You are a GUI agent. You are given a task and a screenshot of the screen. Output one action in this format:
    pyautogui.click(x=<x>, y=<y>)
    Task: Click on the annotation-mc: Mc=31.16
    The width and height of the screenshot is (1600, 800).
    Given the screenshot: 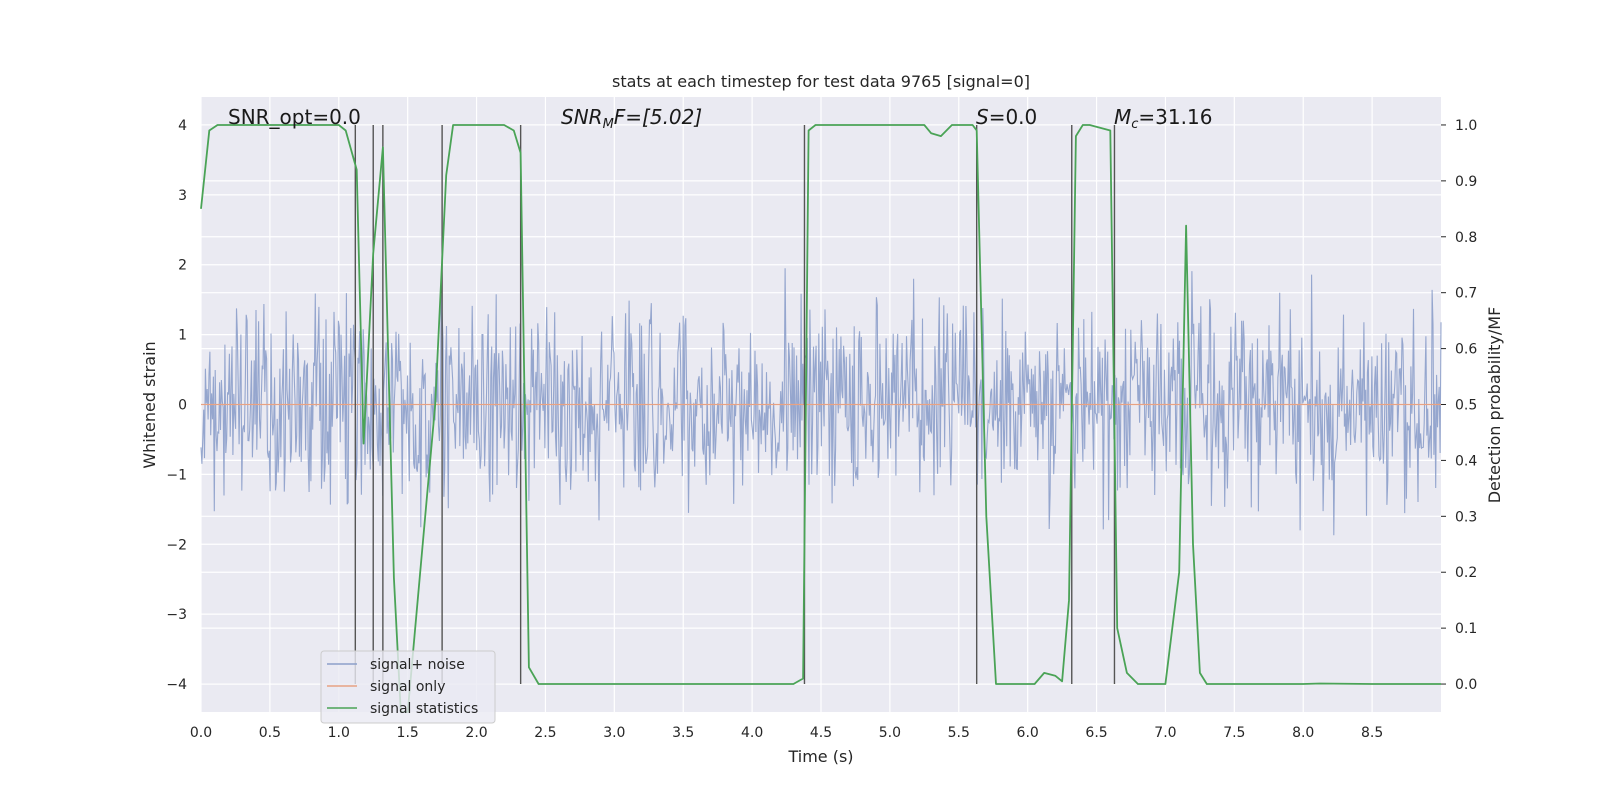 What is the action you would take?
    pyautogui.click(x=1163, y=118)
    